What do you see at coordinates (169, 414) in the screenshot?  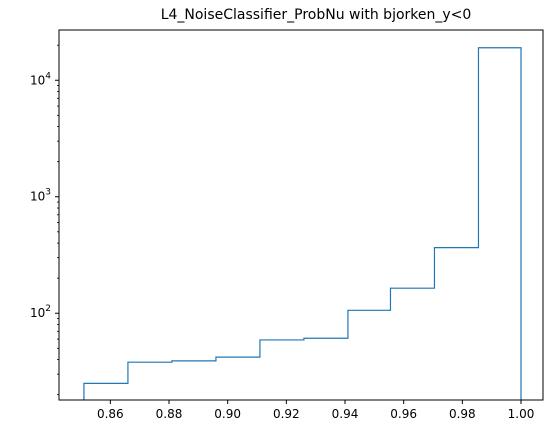 I see `x-tick-label: 0.88` at bounding box center [169, 414].